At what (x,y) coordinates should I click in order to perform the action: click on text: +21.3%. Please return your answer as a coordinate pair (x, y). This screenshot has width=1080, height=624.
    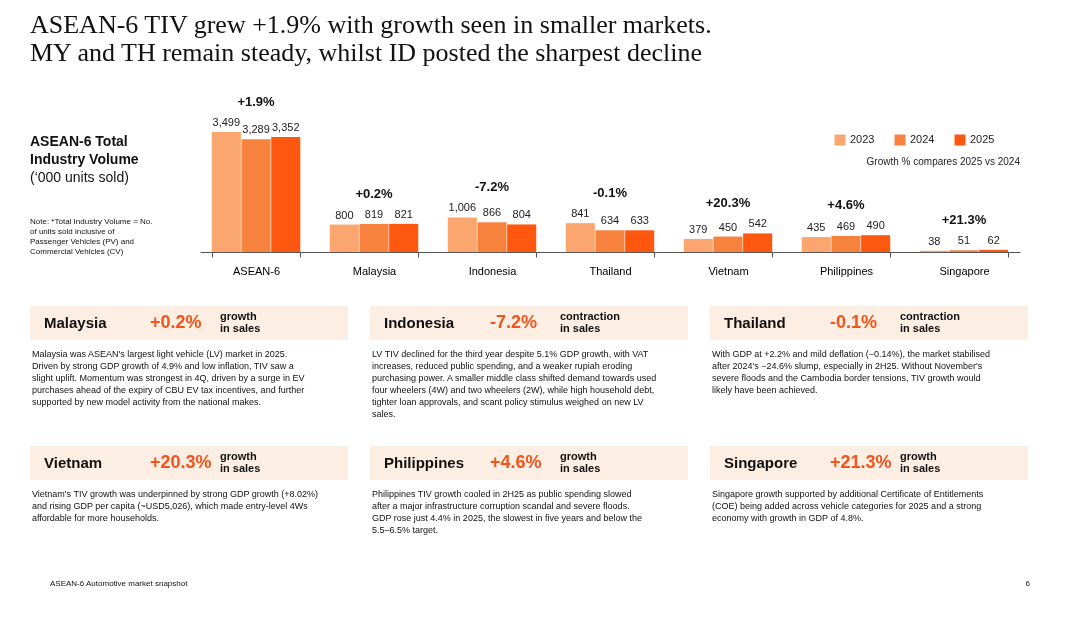
    Looking at the image, I should click on (861, 462).